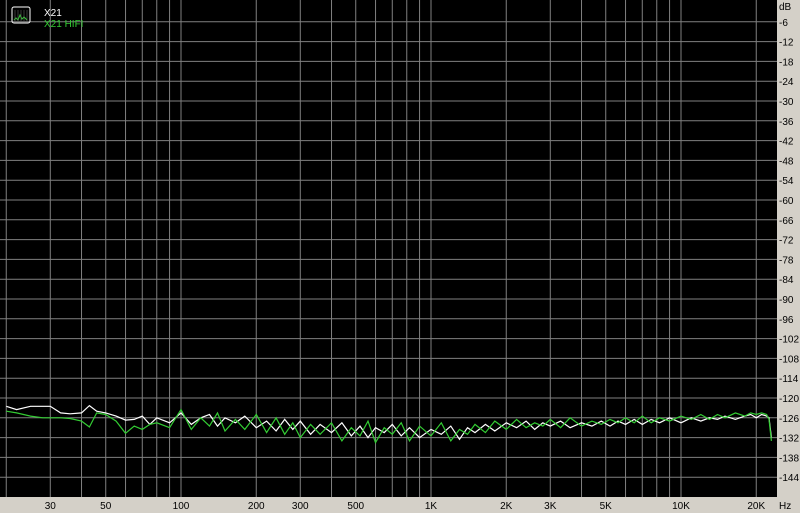 This screenshot has width=800, height=513. I want to click on y-tick-label: -144, so click(789, 478).